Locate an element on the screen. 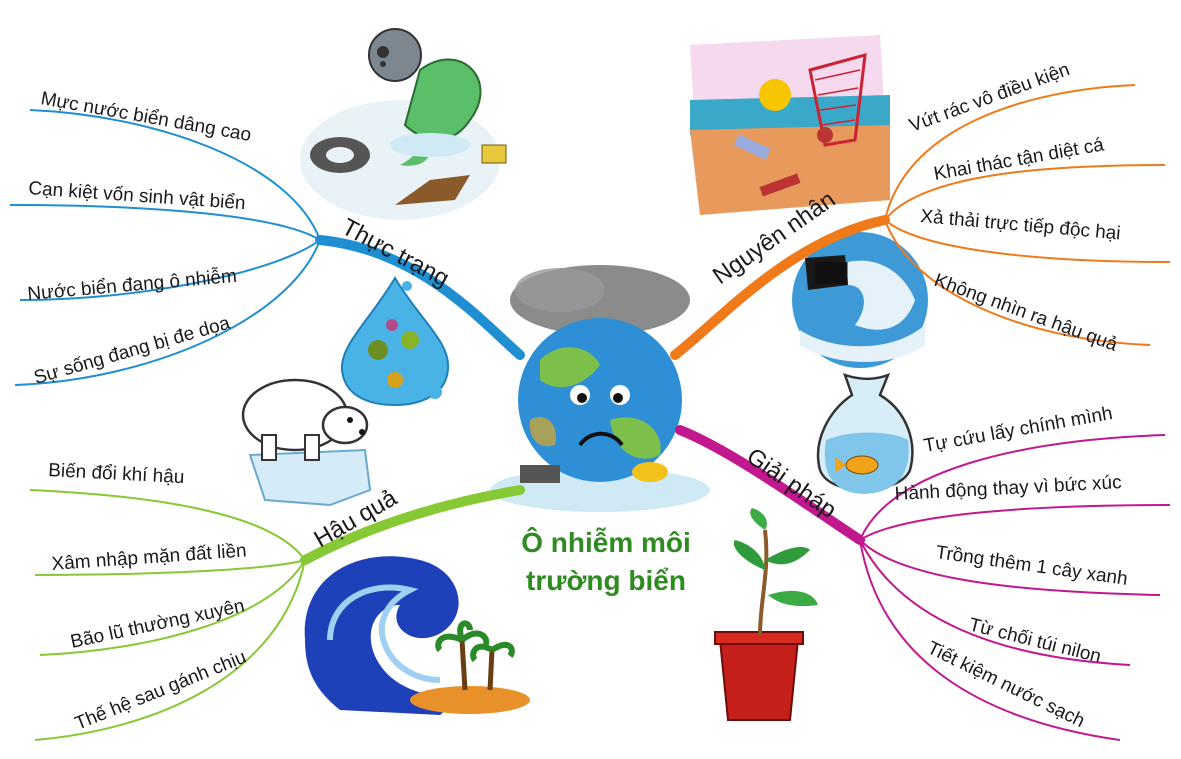 Image resolution: width=1181 pixels, height=759 pixels. fish-bag-icon is located at coordinates (865, 433).